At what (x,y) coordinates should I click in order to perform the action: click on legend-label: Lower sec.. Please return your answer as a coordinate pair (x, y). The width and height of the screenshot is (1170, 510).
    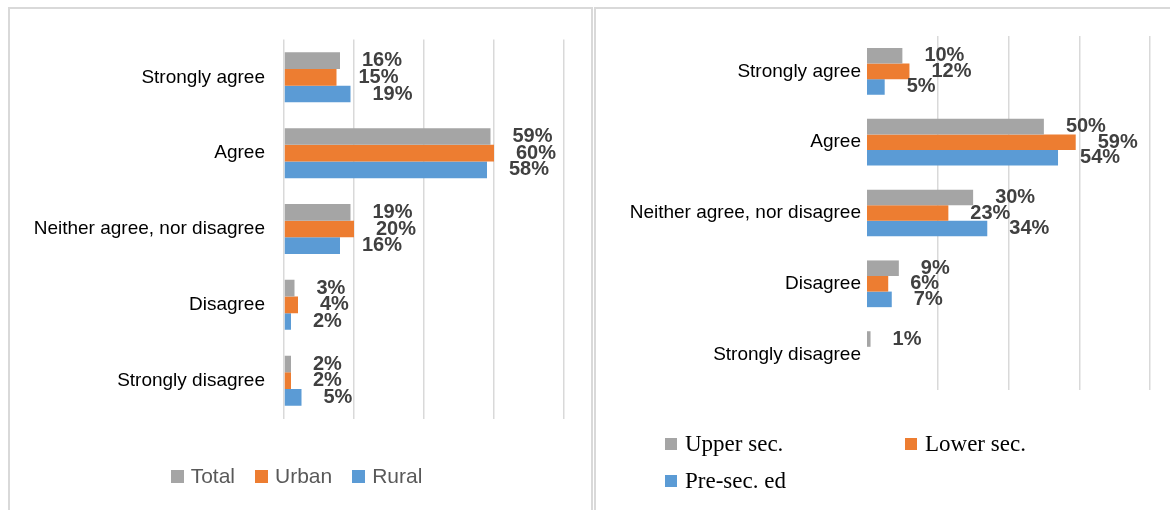
    Looking at the image, I should click on (975, 444).